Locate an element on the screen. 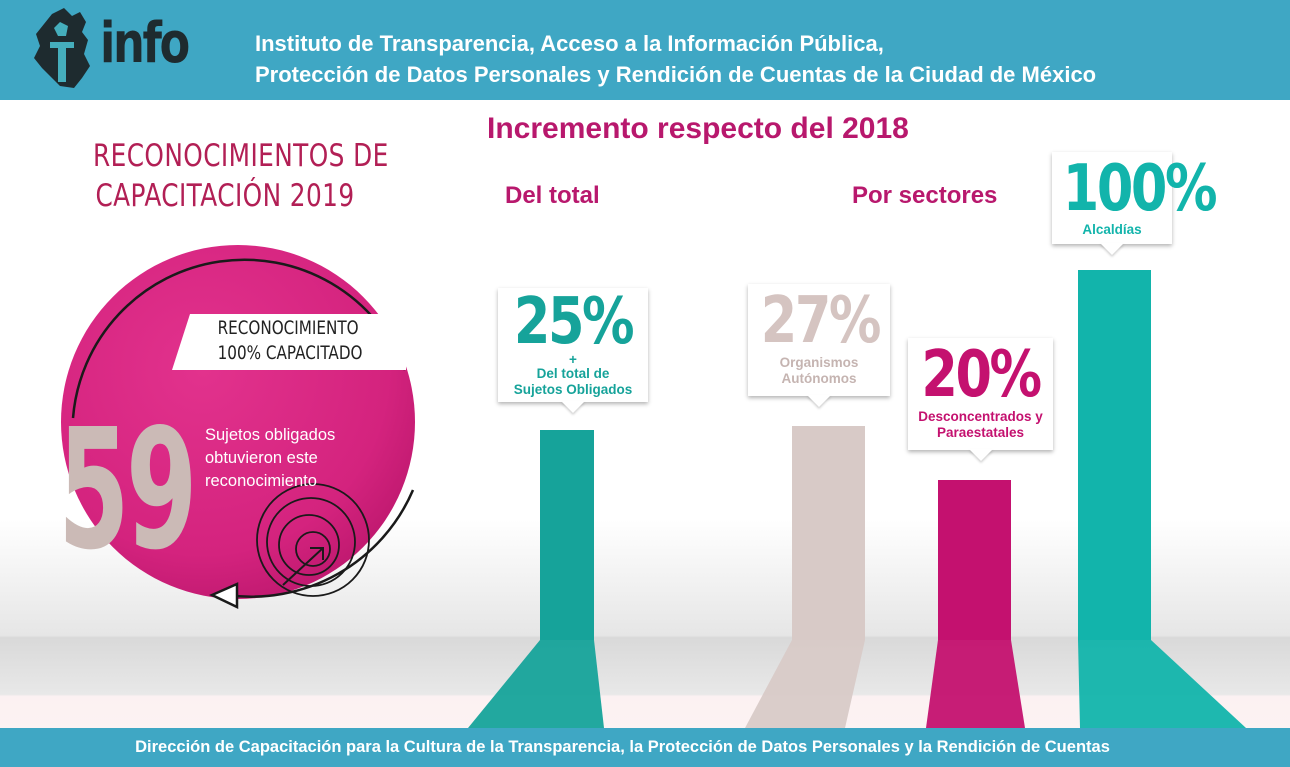 The image size is (1290, 767). callout-total: 25% + Del total de Sujetos Obligados is located at coordinates (573, 349).